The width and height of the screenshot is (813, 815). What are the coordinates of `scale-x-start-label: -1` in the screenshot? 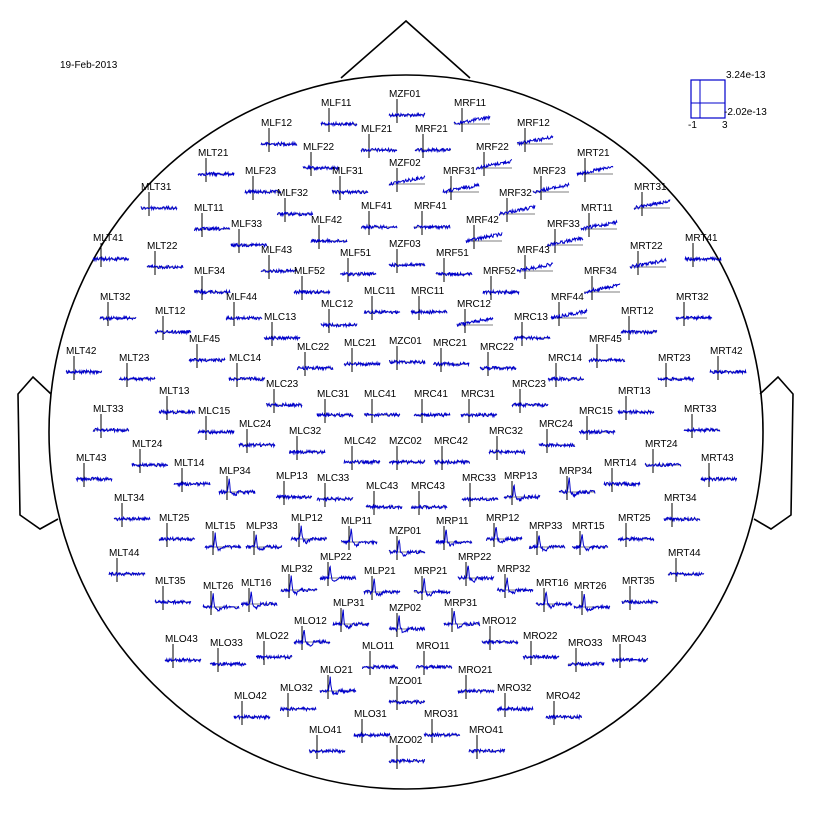 It's located at (692, 125).